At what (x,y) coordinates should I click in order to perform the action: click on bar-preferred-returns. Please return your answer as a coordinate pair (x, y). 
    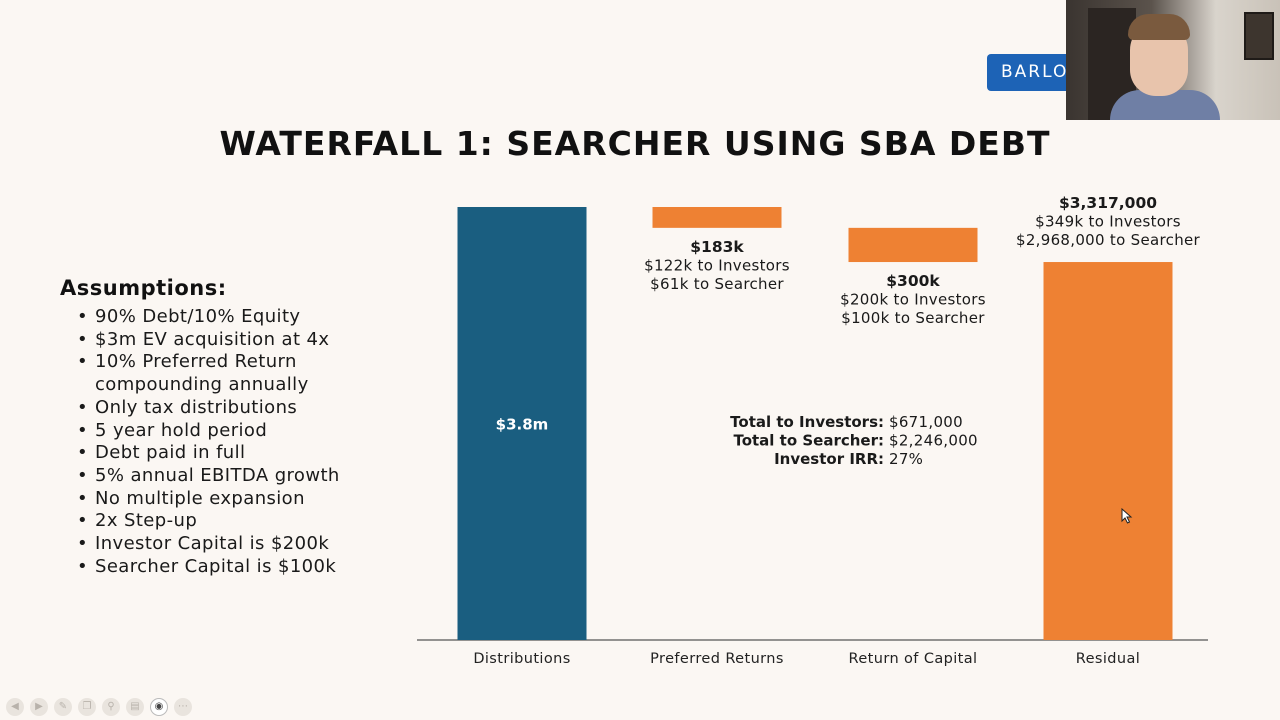
    Looking at the image, I should click on (717, 217).